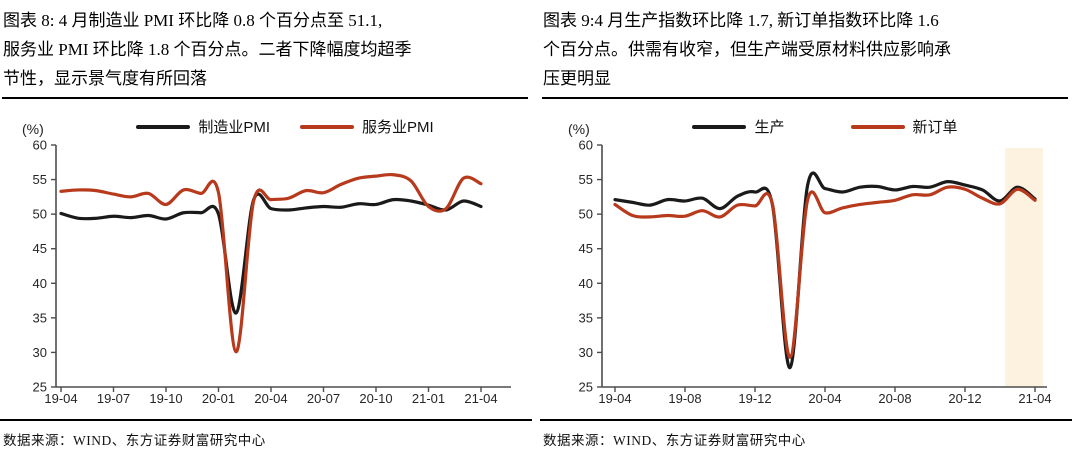 This screenshot has height=462, width=1080. What do you see at coordinates (935, 127) in the screenshot?
I see `legend-label: 新订单` at bounding box center [935, 127].